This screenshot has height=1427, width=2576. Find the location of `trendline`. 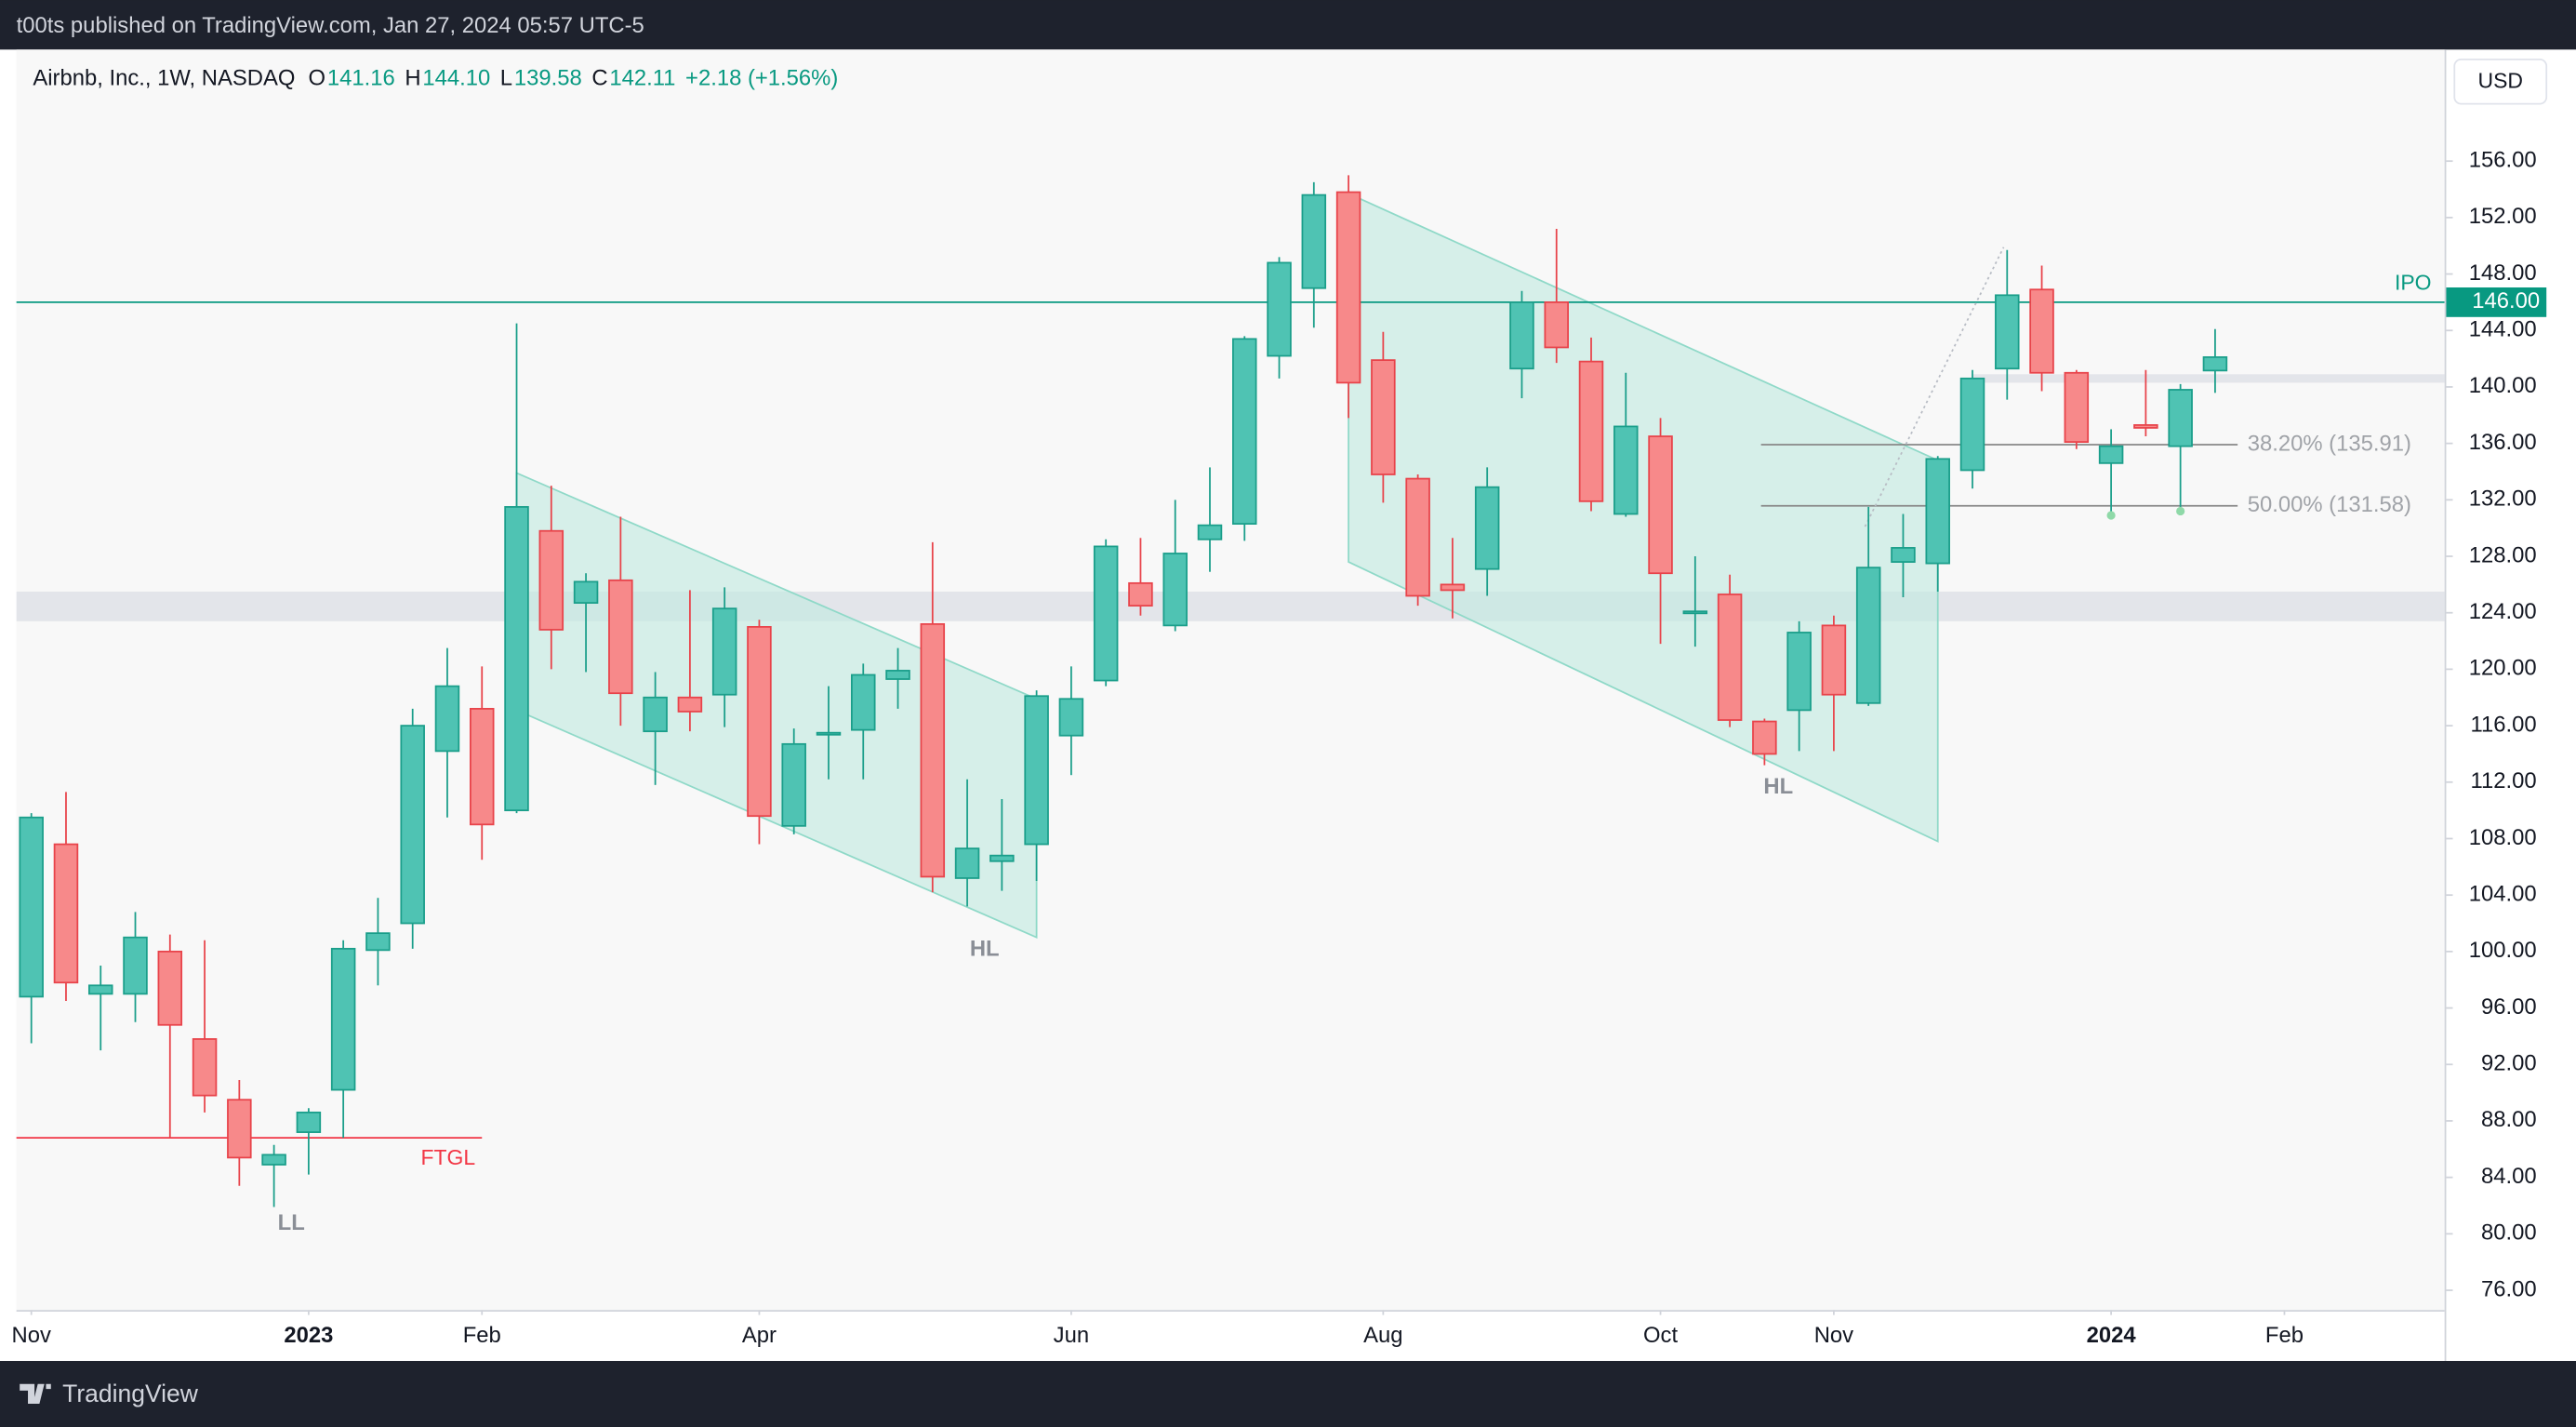

trendline is located at coordinates (1934, 387).